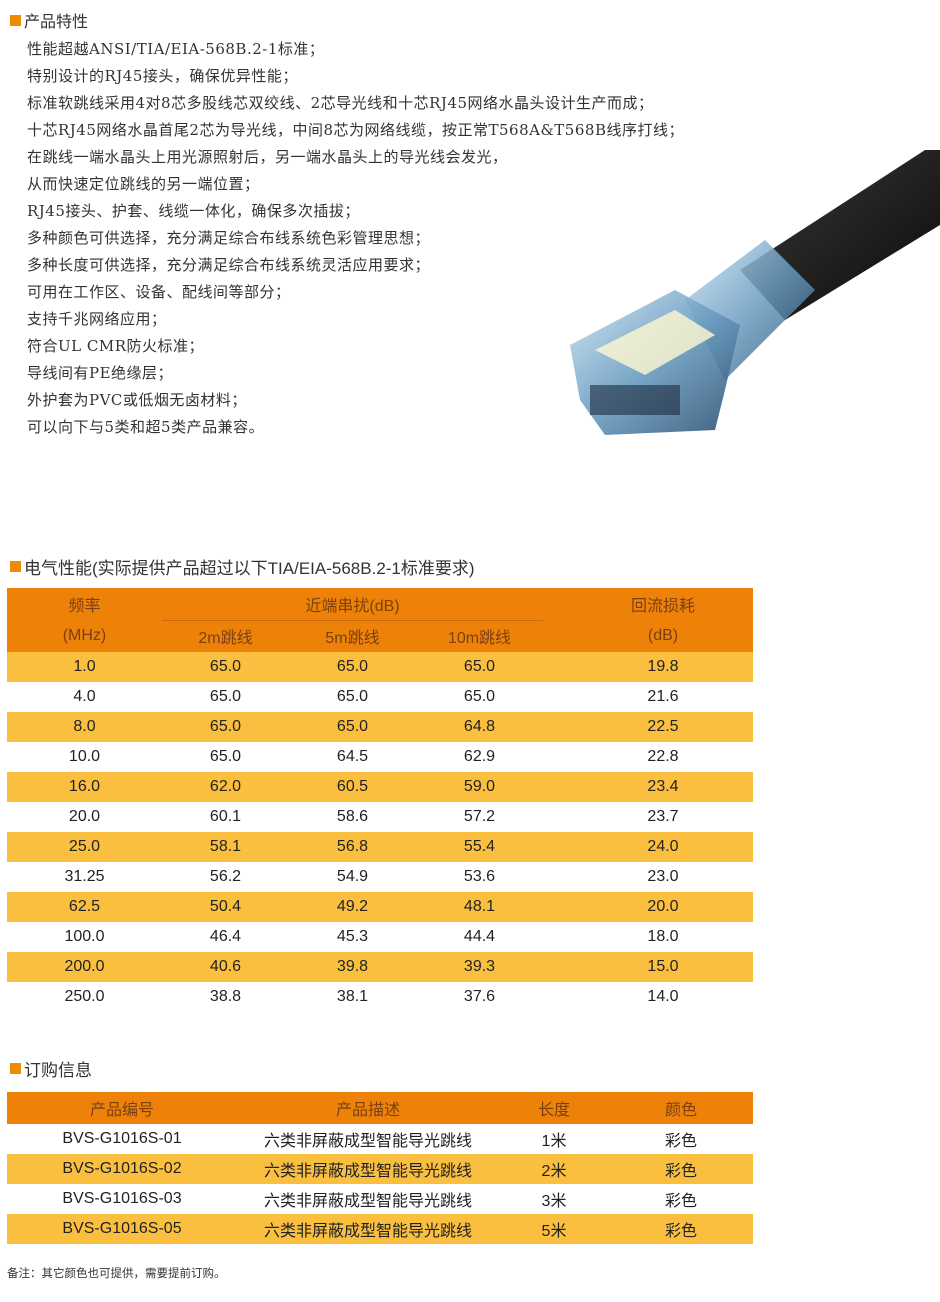 The height and width of the screenshot is (1302, 940). I want to click on table-cell: 21.6, so click(663, 696).